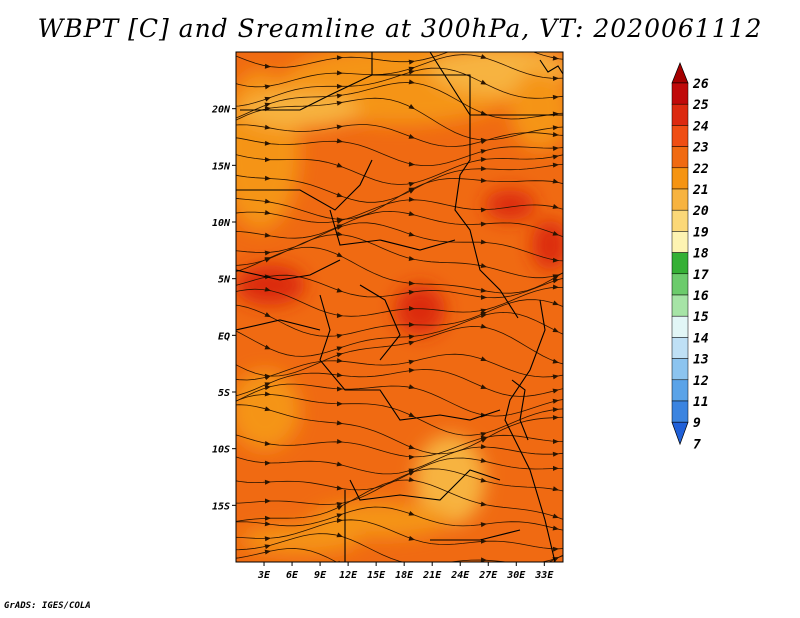 The image size is (800, 618). Describe the element at coordinates (701, 402) in the screenshot. I see `colorbar-label: 11` at that location.